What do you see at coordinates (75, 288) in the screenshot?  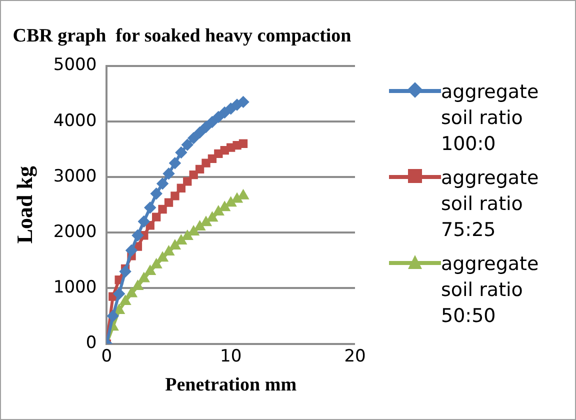 I see `y-tick-label: 1000` at bounding box center [75, 288].